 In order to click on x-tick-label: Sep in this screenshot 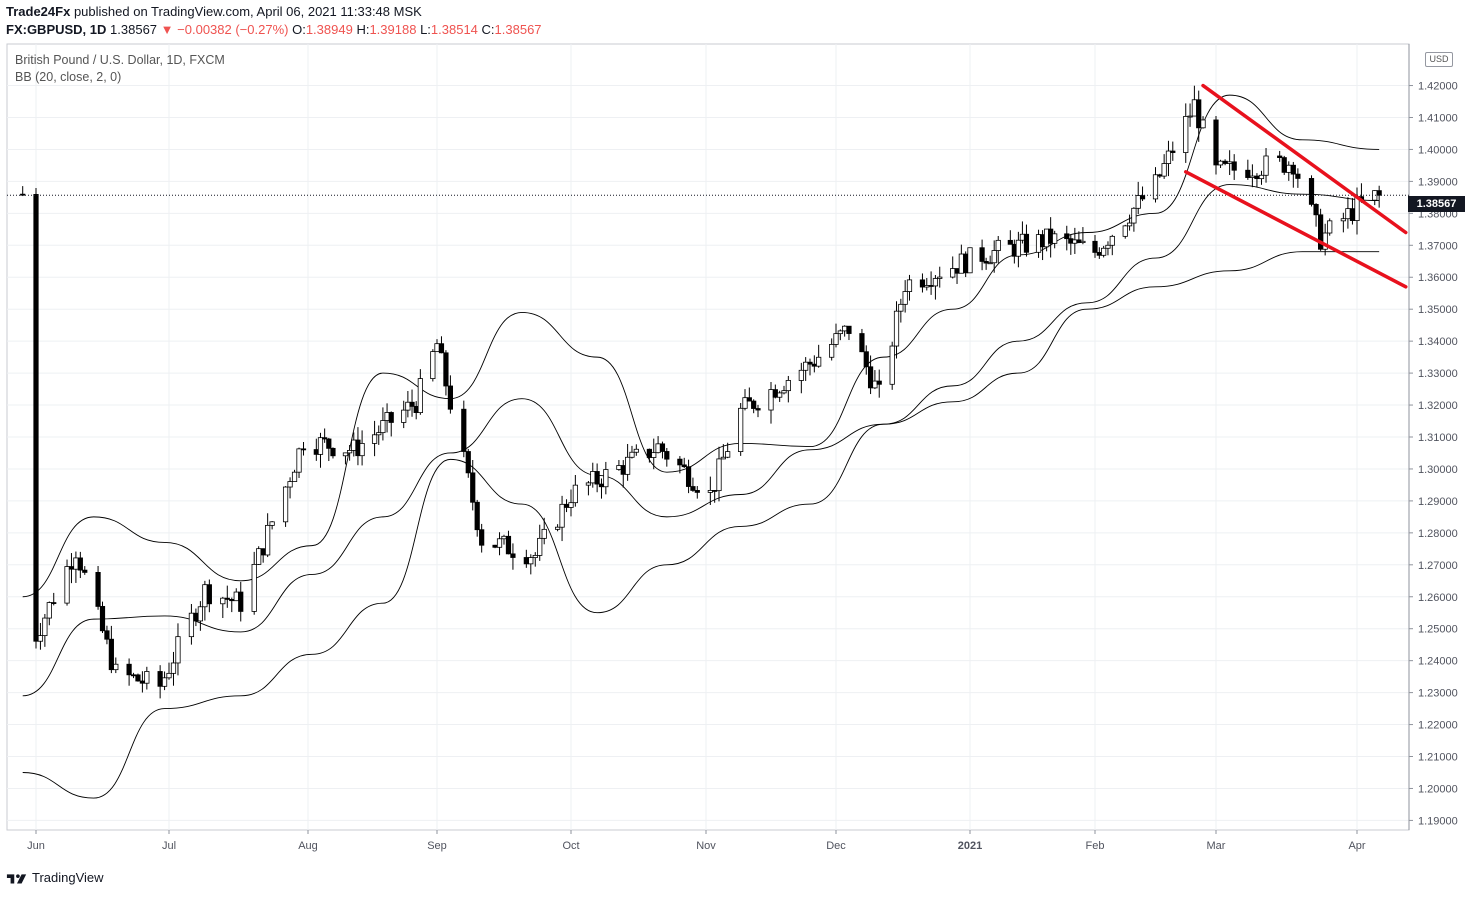, I will do `click(437, 846)`.